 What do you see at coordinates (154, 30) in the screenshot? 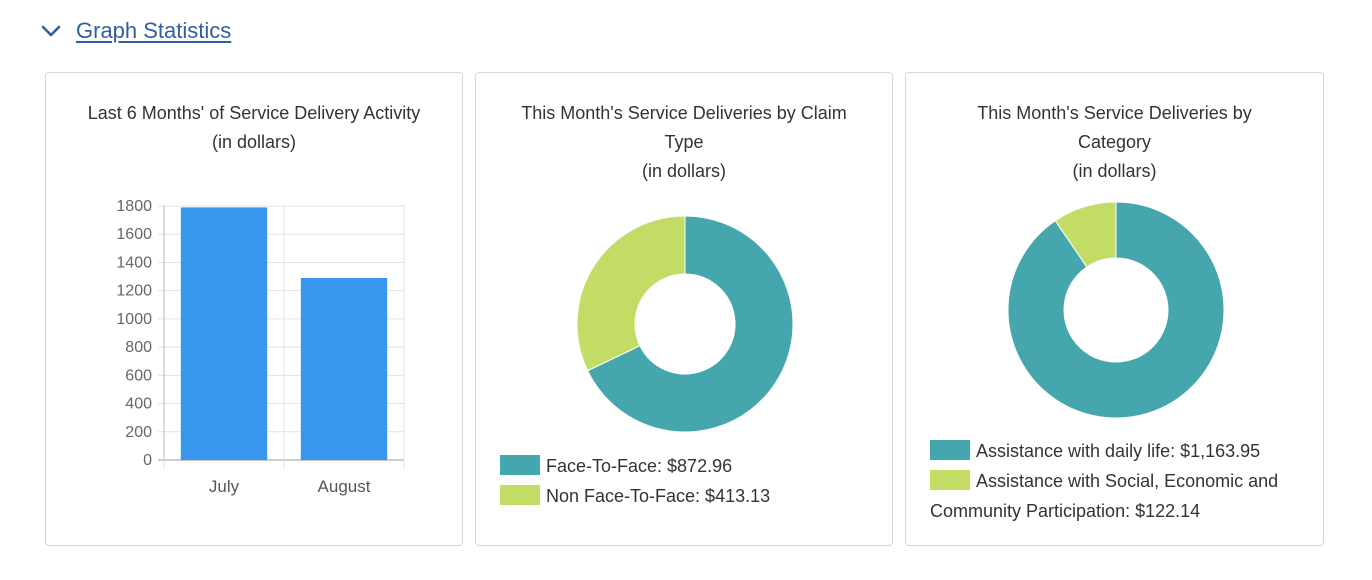
I see `graph-statistics-link: Graph Statistics` at bounding box center [154, 30].